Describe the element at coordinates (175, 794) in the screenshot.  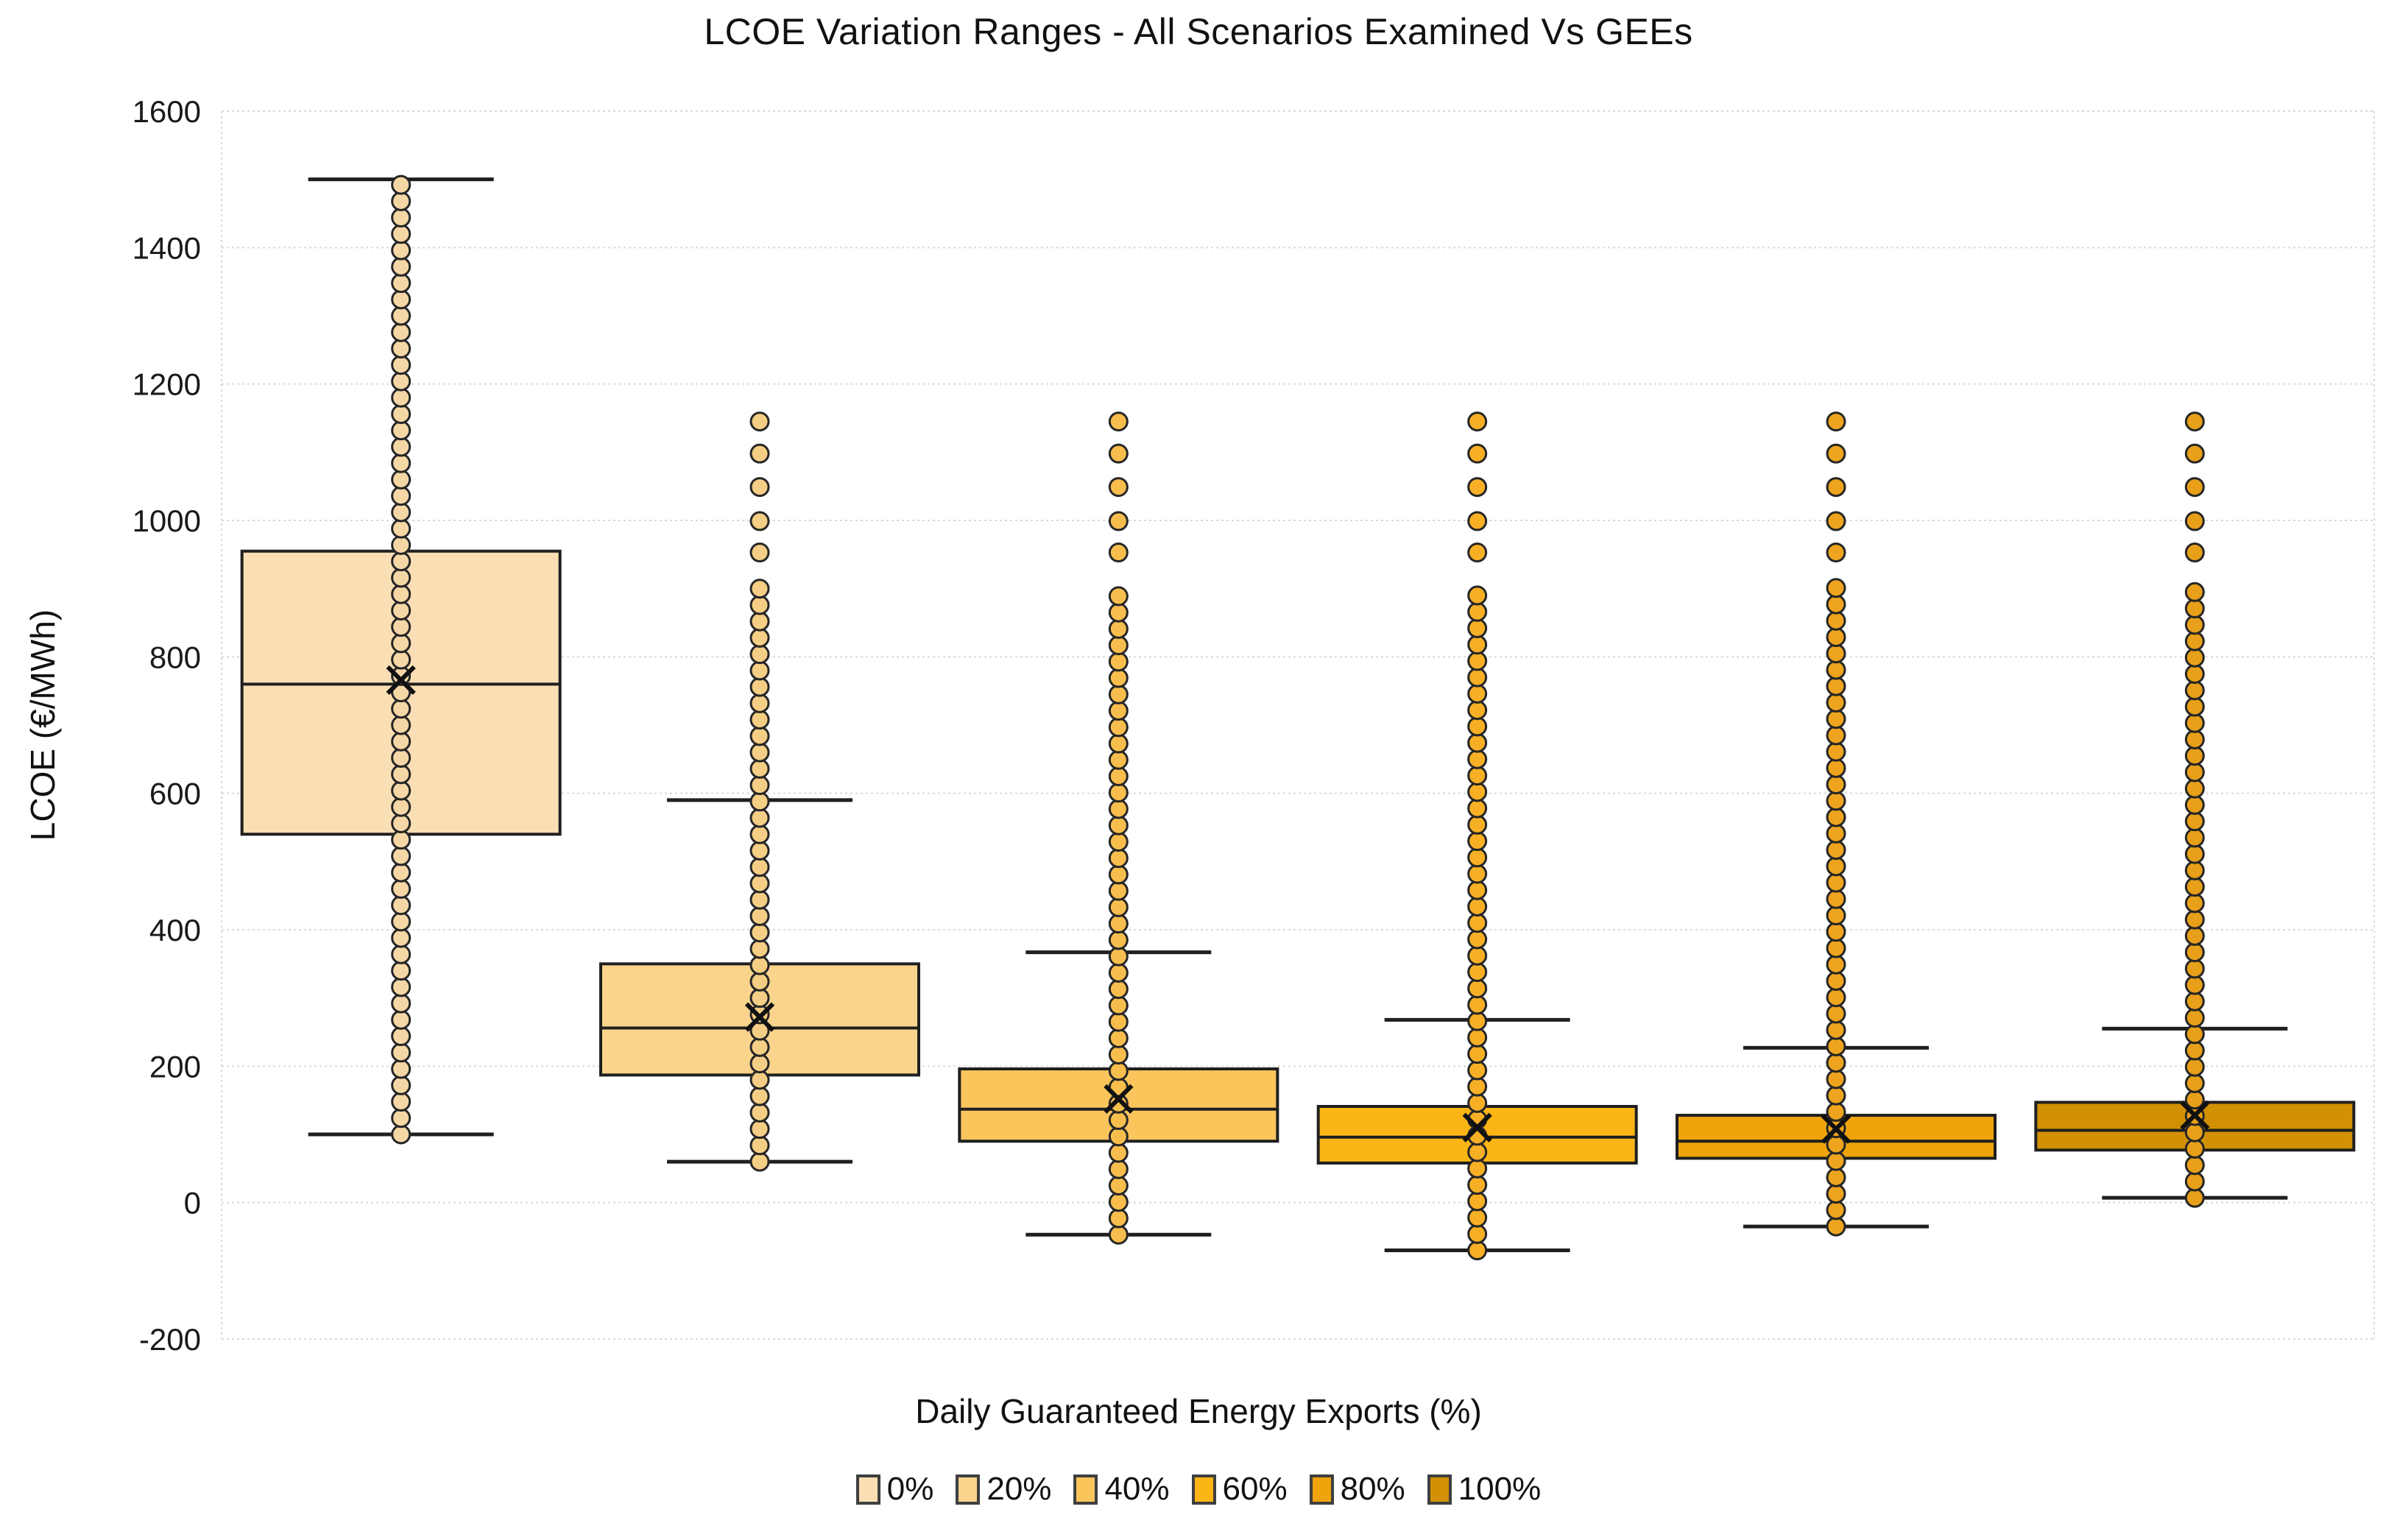
I see `y-tick-label: 600` at that location.